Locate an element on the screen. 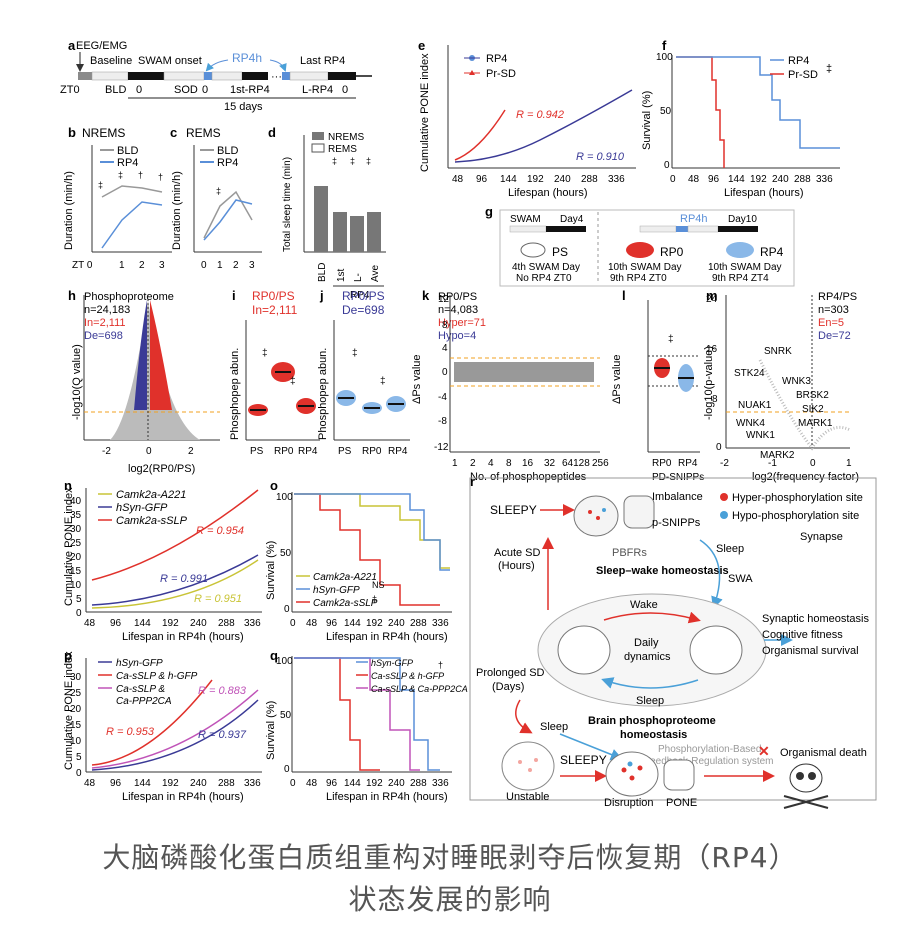  svg-text: Camk2a-A221 is located at coordinates (151, 495).